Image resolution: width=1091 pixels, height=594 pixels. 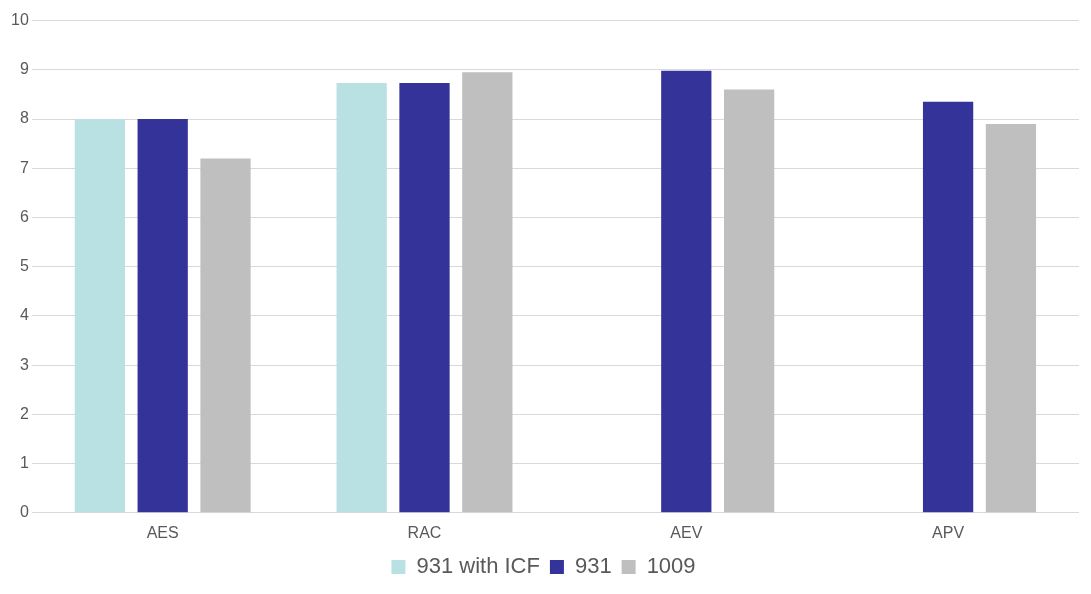 I want to click on y-tick-label: 5, so click(x=24, y=266).